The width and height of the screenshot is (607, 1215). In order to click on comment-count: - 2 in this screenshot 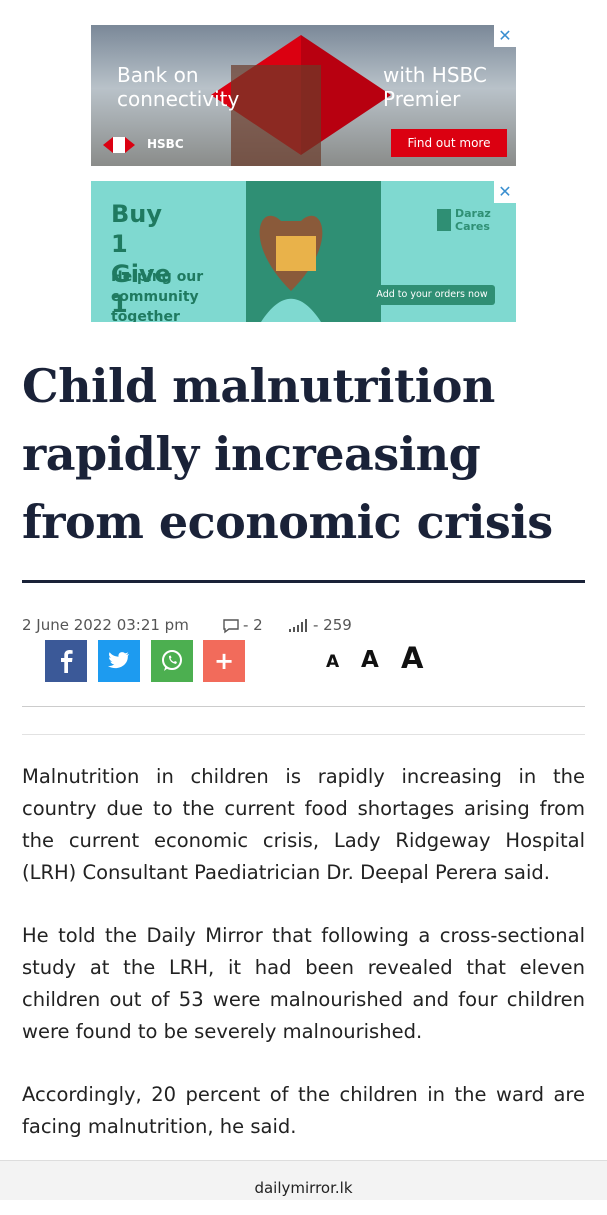, I will do `click(253, 625)`.